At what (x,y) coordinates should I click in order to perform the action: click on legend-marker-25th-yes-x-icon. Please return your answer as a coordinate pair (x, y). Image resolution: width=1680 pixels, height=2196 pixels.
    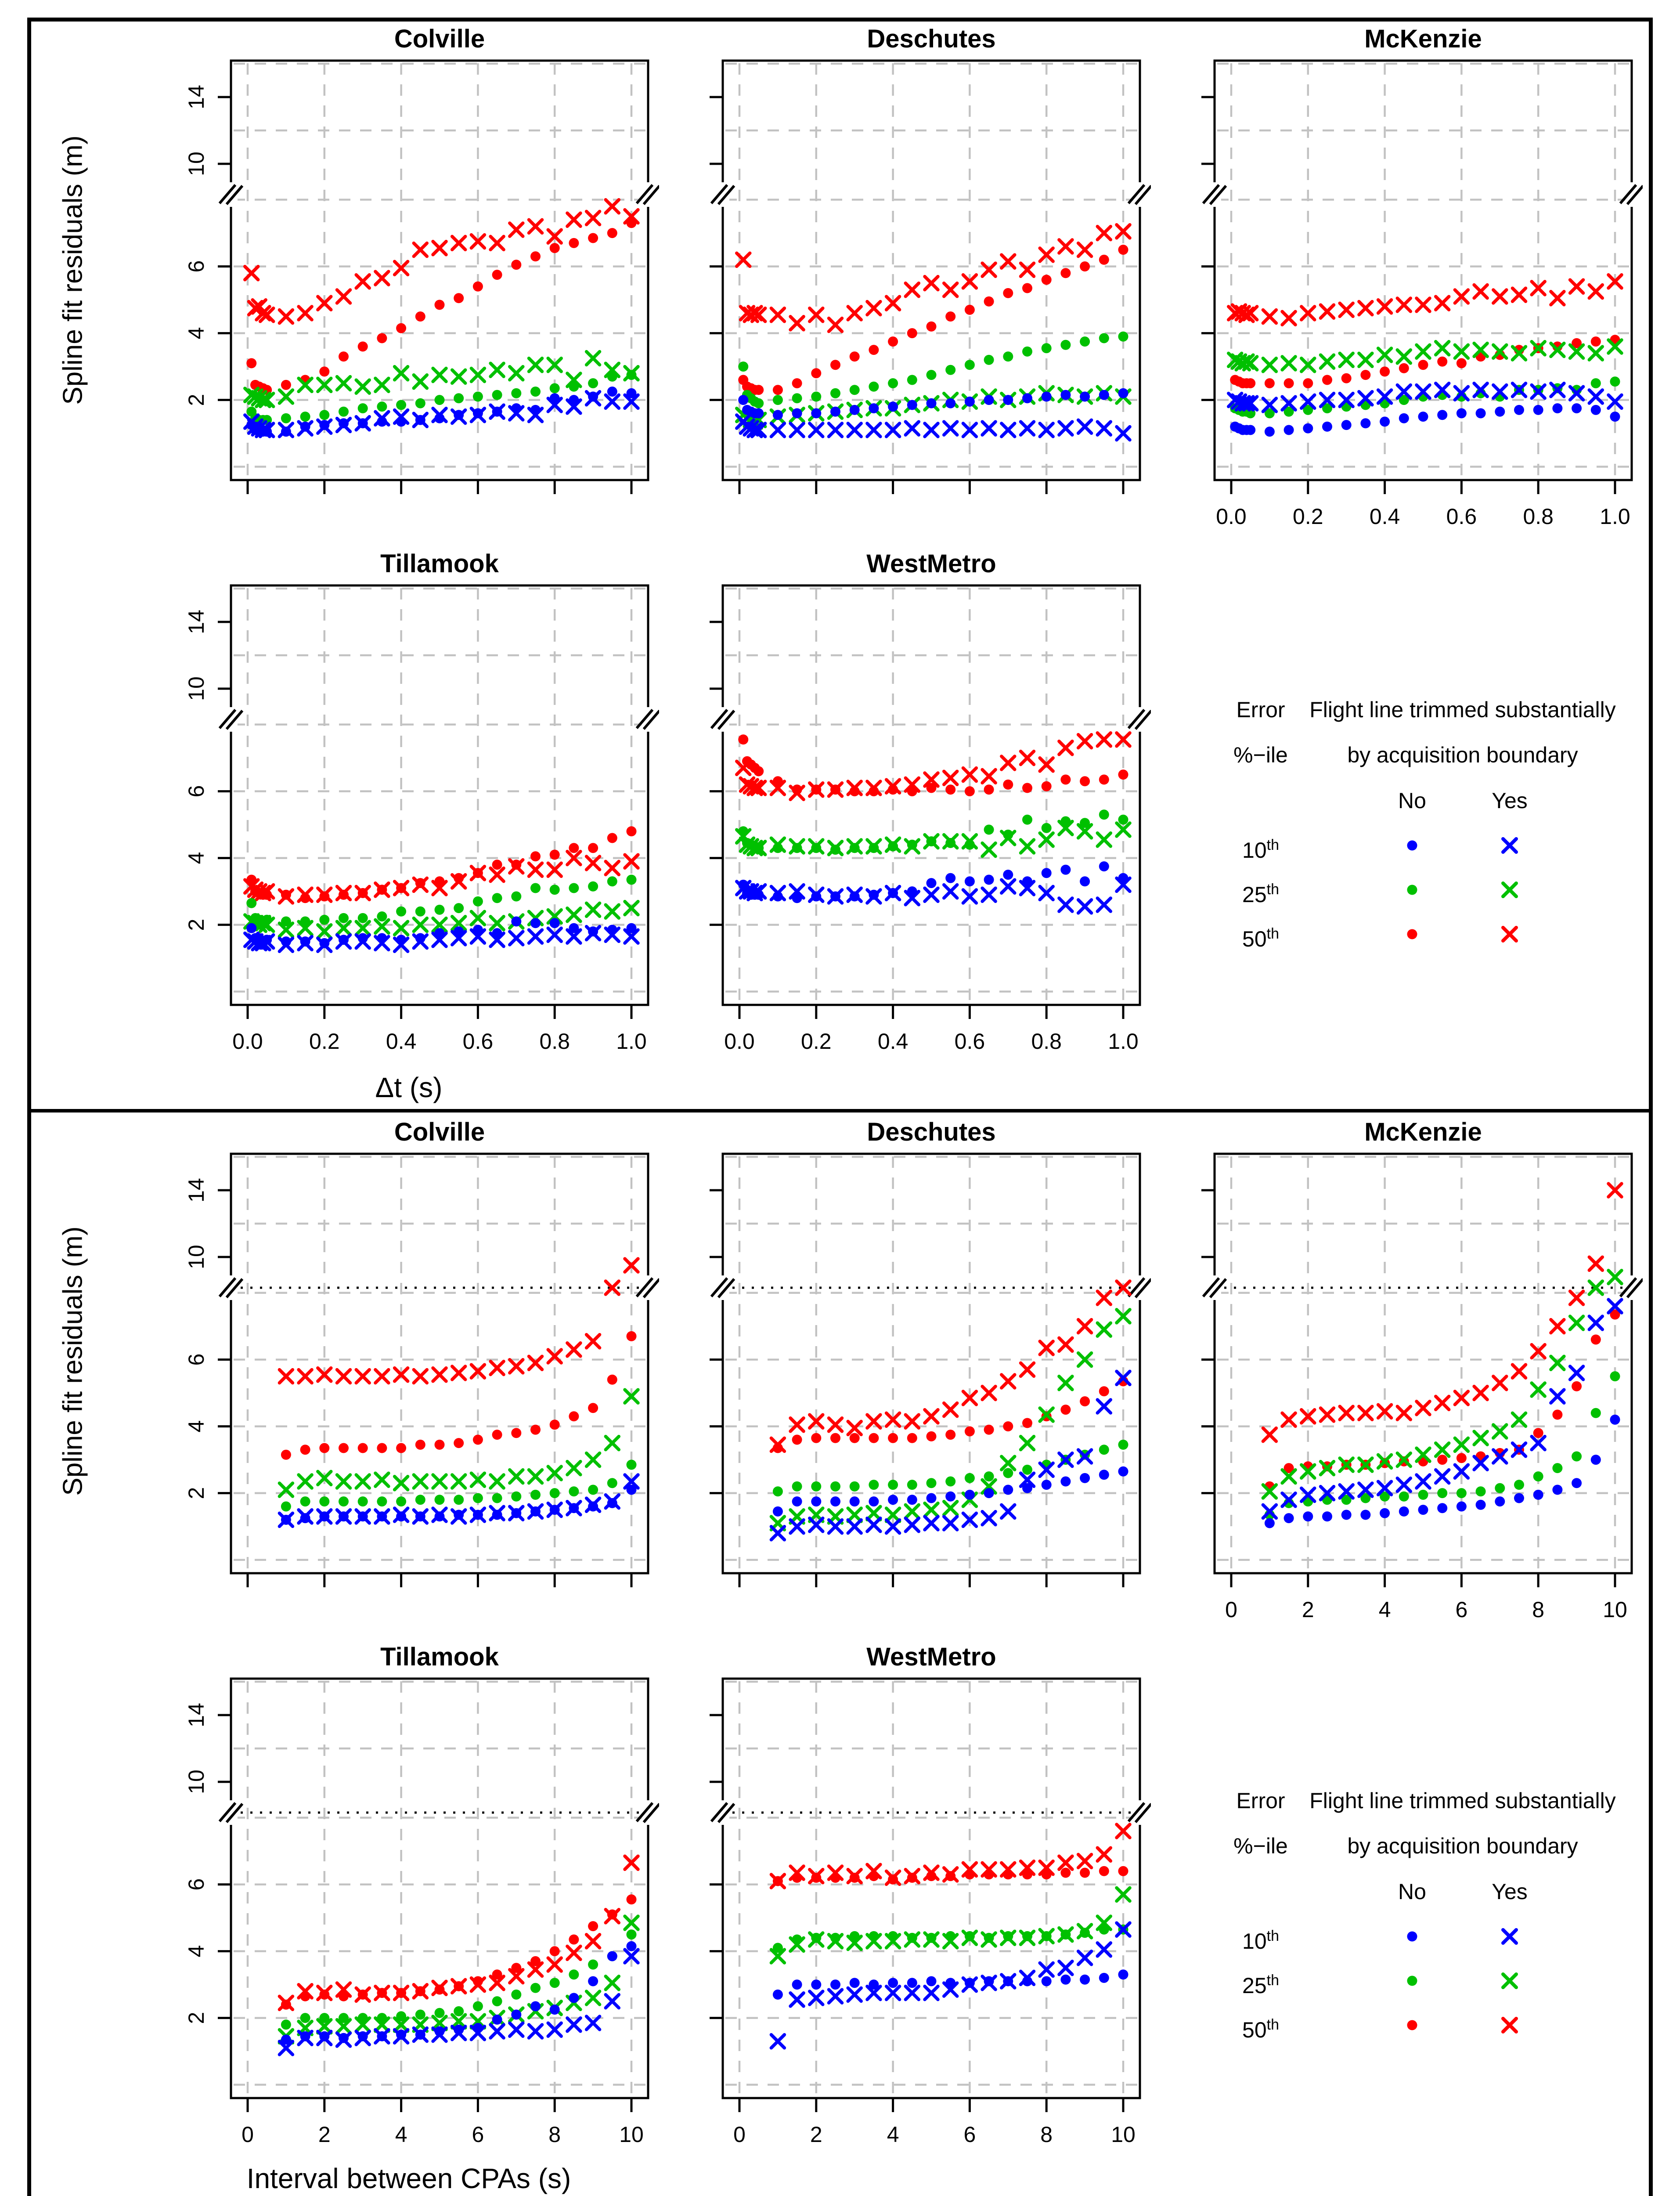
    Looking at the image, I should click on (1509, 1980).